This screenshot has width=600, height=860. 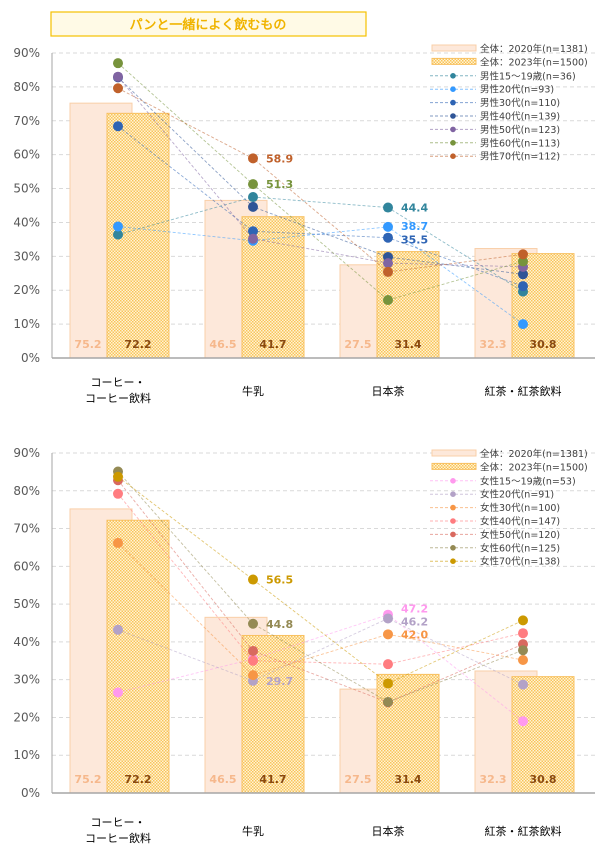 What do you see at coordinates (118, 382) in the screenshot?
I see `category-label-line: コーヒー・` at bounding box center [118, 382].